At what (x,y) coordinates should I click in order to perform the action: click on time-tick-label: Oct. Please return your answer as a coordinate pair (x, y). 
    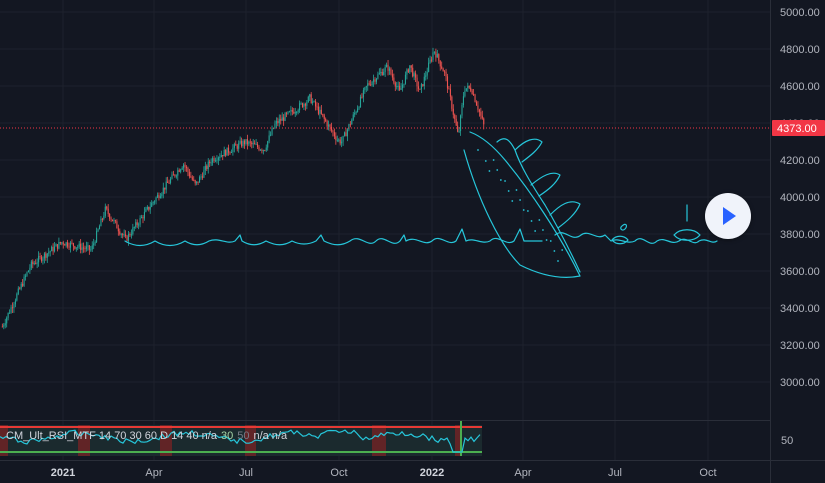
    Looking at the image, I should click on (707, 473).